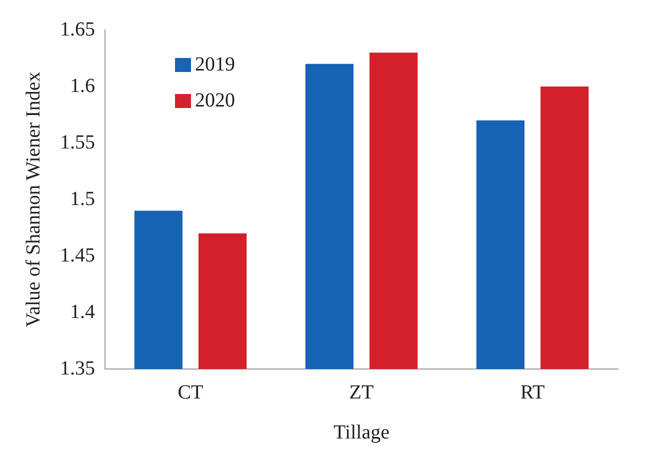 Image resolution: width=646 pixels, height=467 pixels. Describe the element at coordinates (82, 85) in the screenshot. I see `y-tick-label: 1.6` at that location.